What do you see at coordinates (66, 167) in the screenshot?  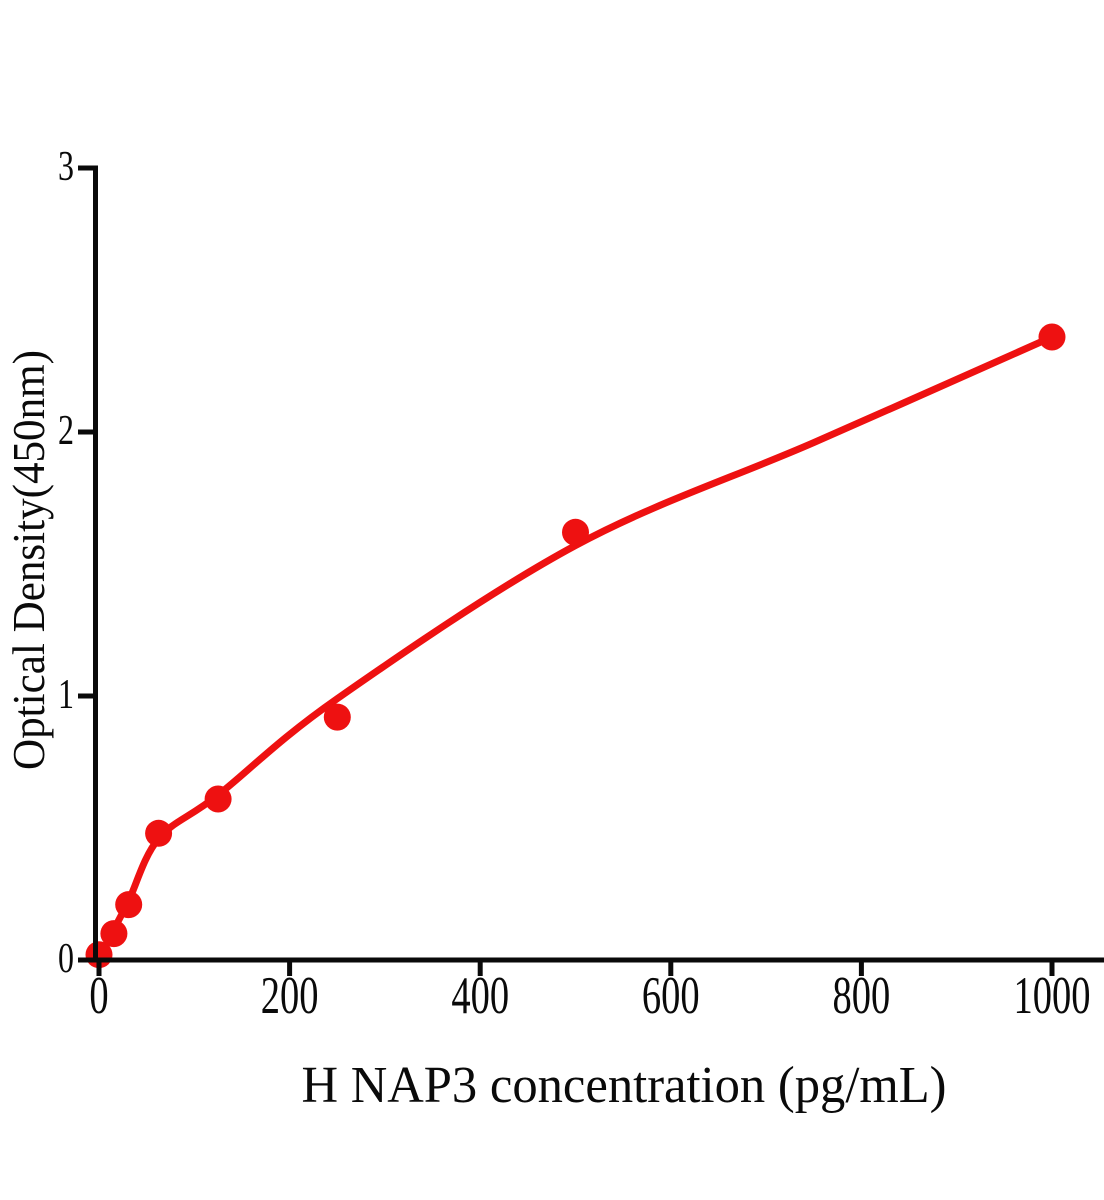 I see `y-tick-label: 3` at bounding box center [66, 167].